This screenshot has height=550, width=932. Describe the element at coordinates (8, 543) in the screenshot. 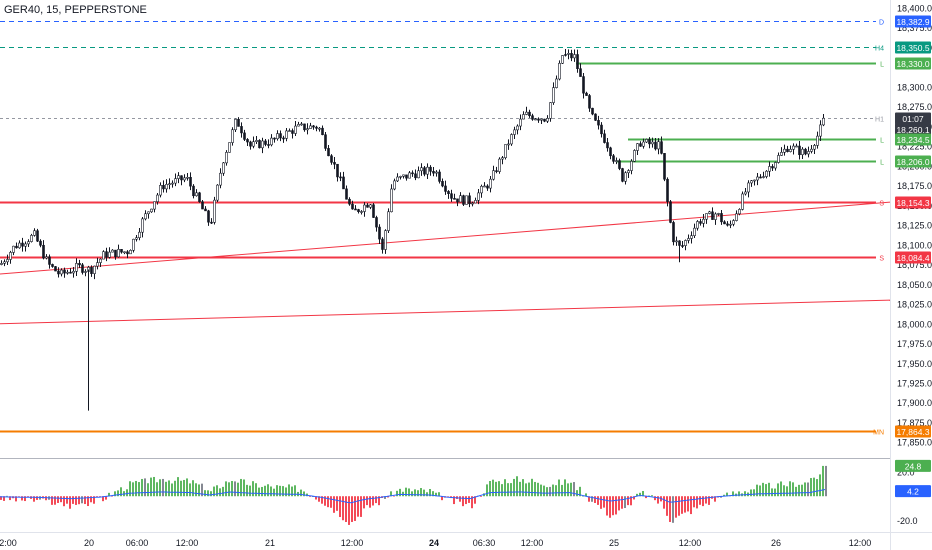

I see `x-tick-label: 2:00` at that location.